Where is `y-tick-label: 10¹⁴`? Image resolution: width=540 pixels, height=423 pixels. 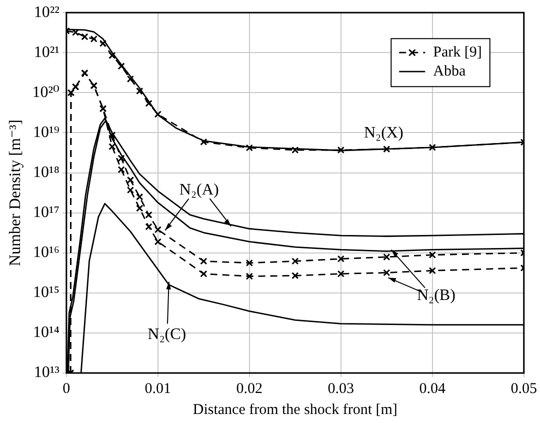
y-tick-label: 10¹⁴ is located at coordinates (46, 333).